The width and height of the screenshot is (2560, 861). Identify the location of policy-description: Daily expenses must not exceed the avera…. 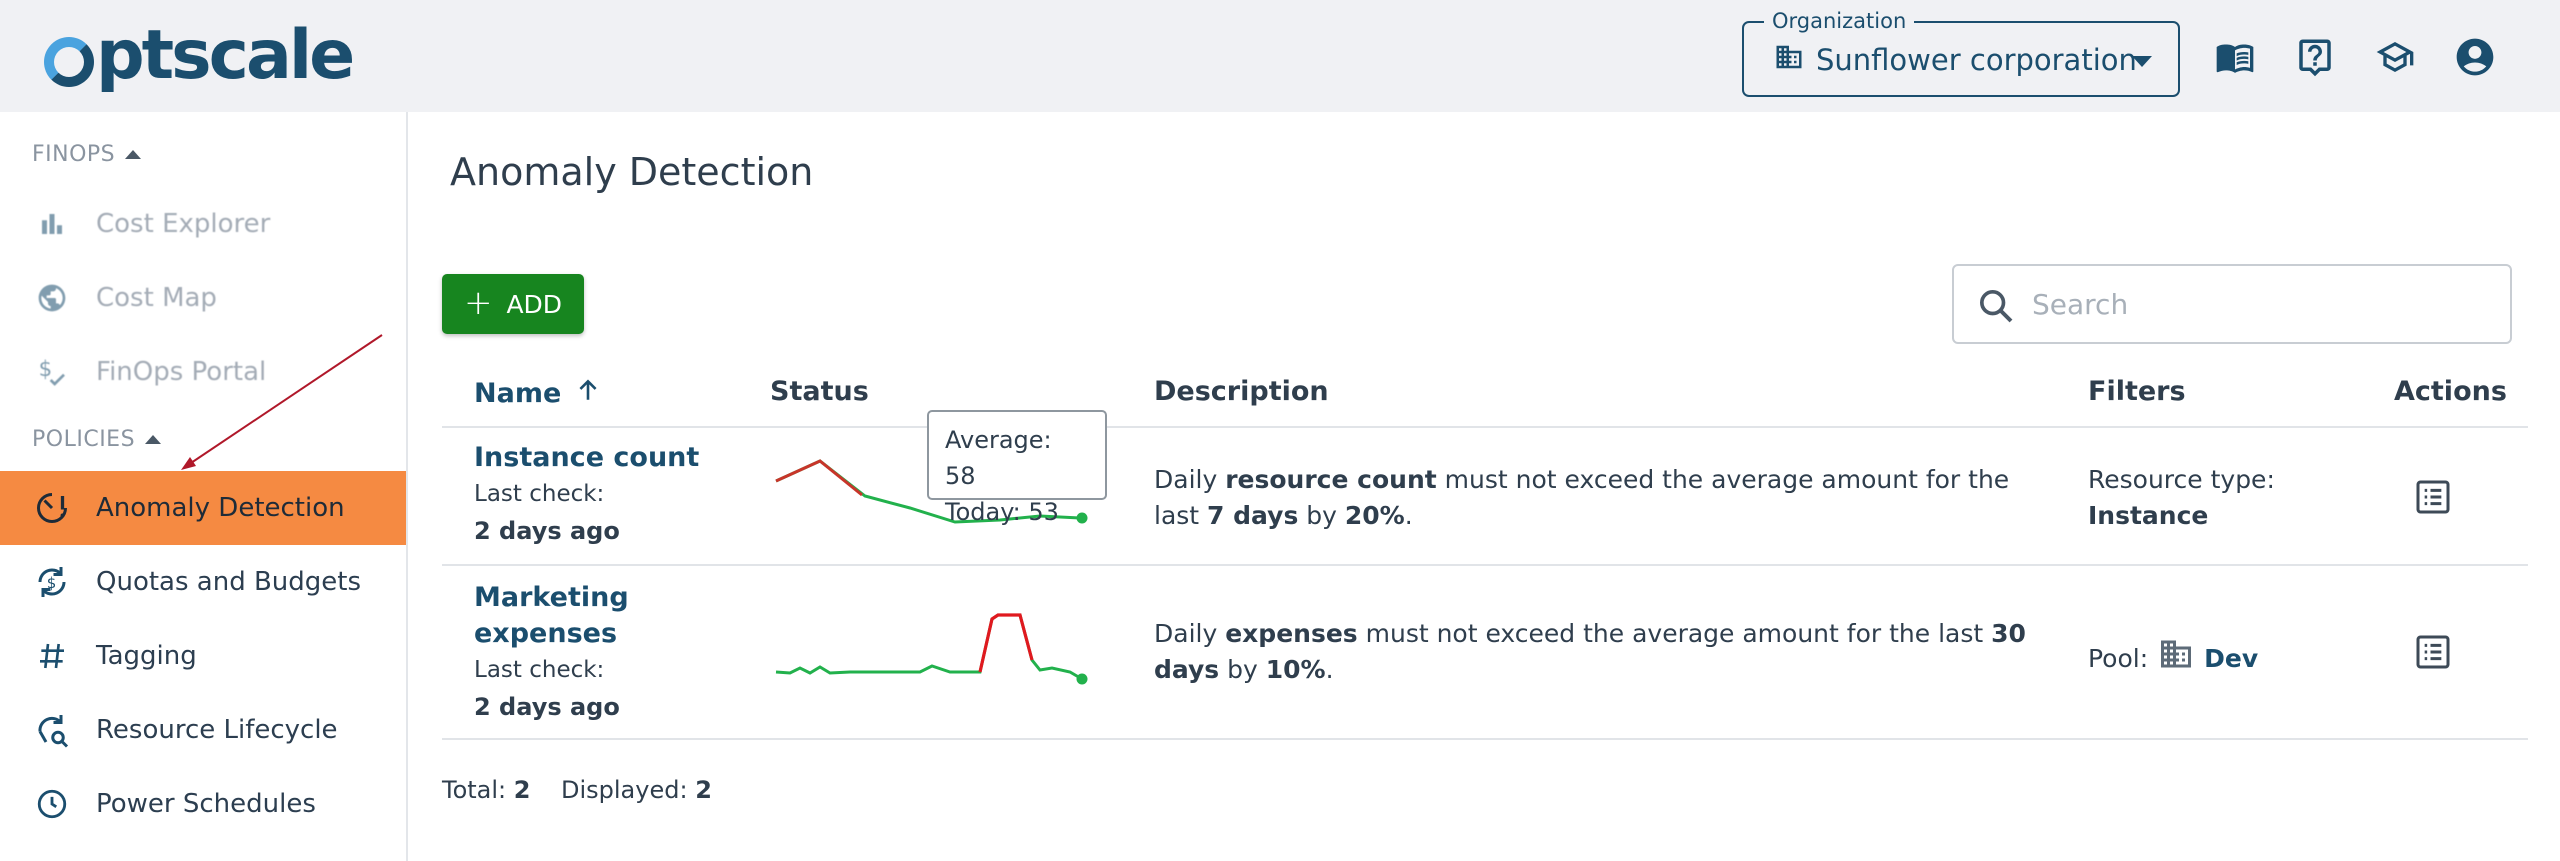
(1590, 651).